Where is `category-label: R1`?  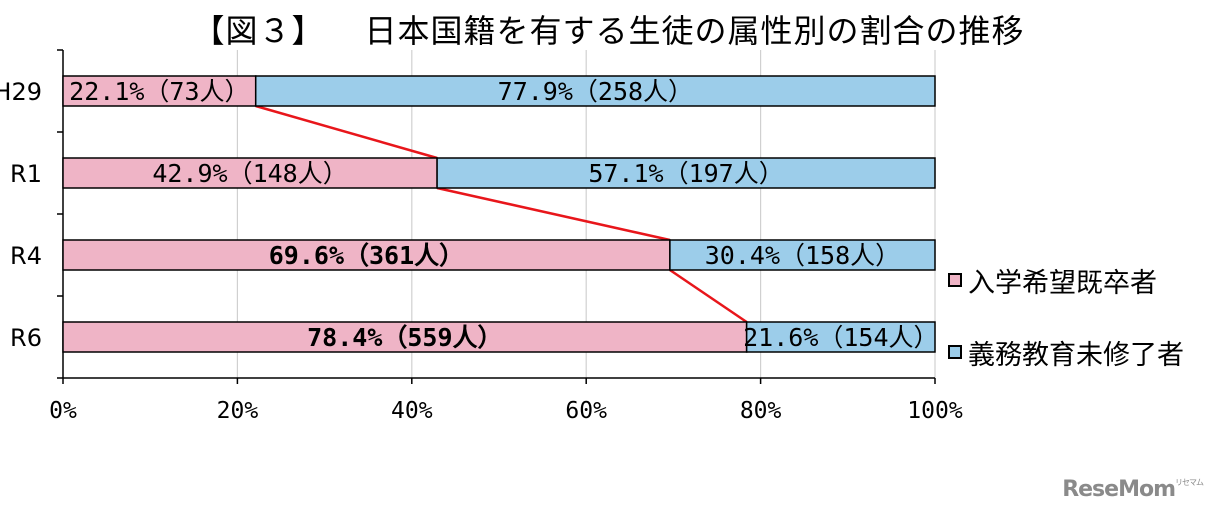 category-label: R1 is located at coordinates (26, 174).